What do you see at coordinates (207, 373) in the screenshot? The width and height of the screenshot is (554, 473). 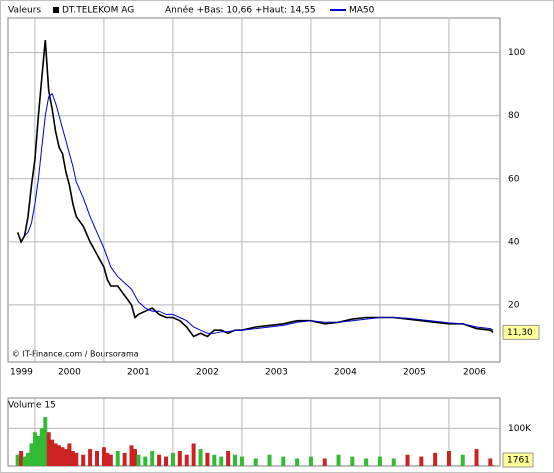 I see `x-tick-label: 2002` at bounding box center [207, 373].